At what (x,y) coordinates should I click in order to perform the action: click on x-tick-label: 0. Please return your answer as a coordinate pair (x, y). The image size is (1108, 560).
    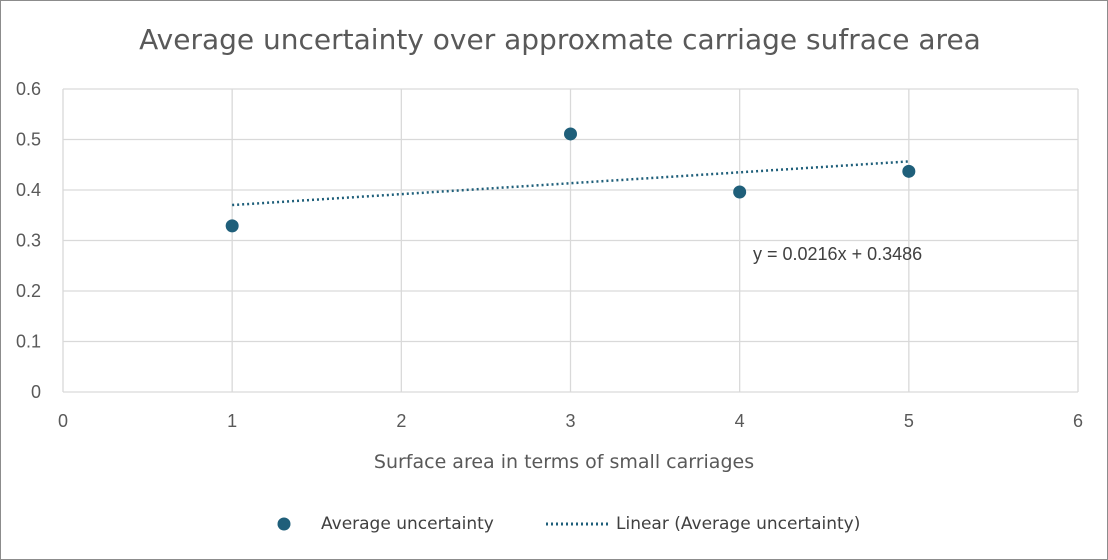
    Looking at the image, I should click on (63, 421).